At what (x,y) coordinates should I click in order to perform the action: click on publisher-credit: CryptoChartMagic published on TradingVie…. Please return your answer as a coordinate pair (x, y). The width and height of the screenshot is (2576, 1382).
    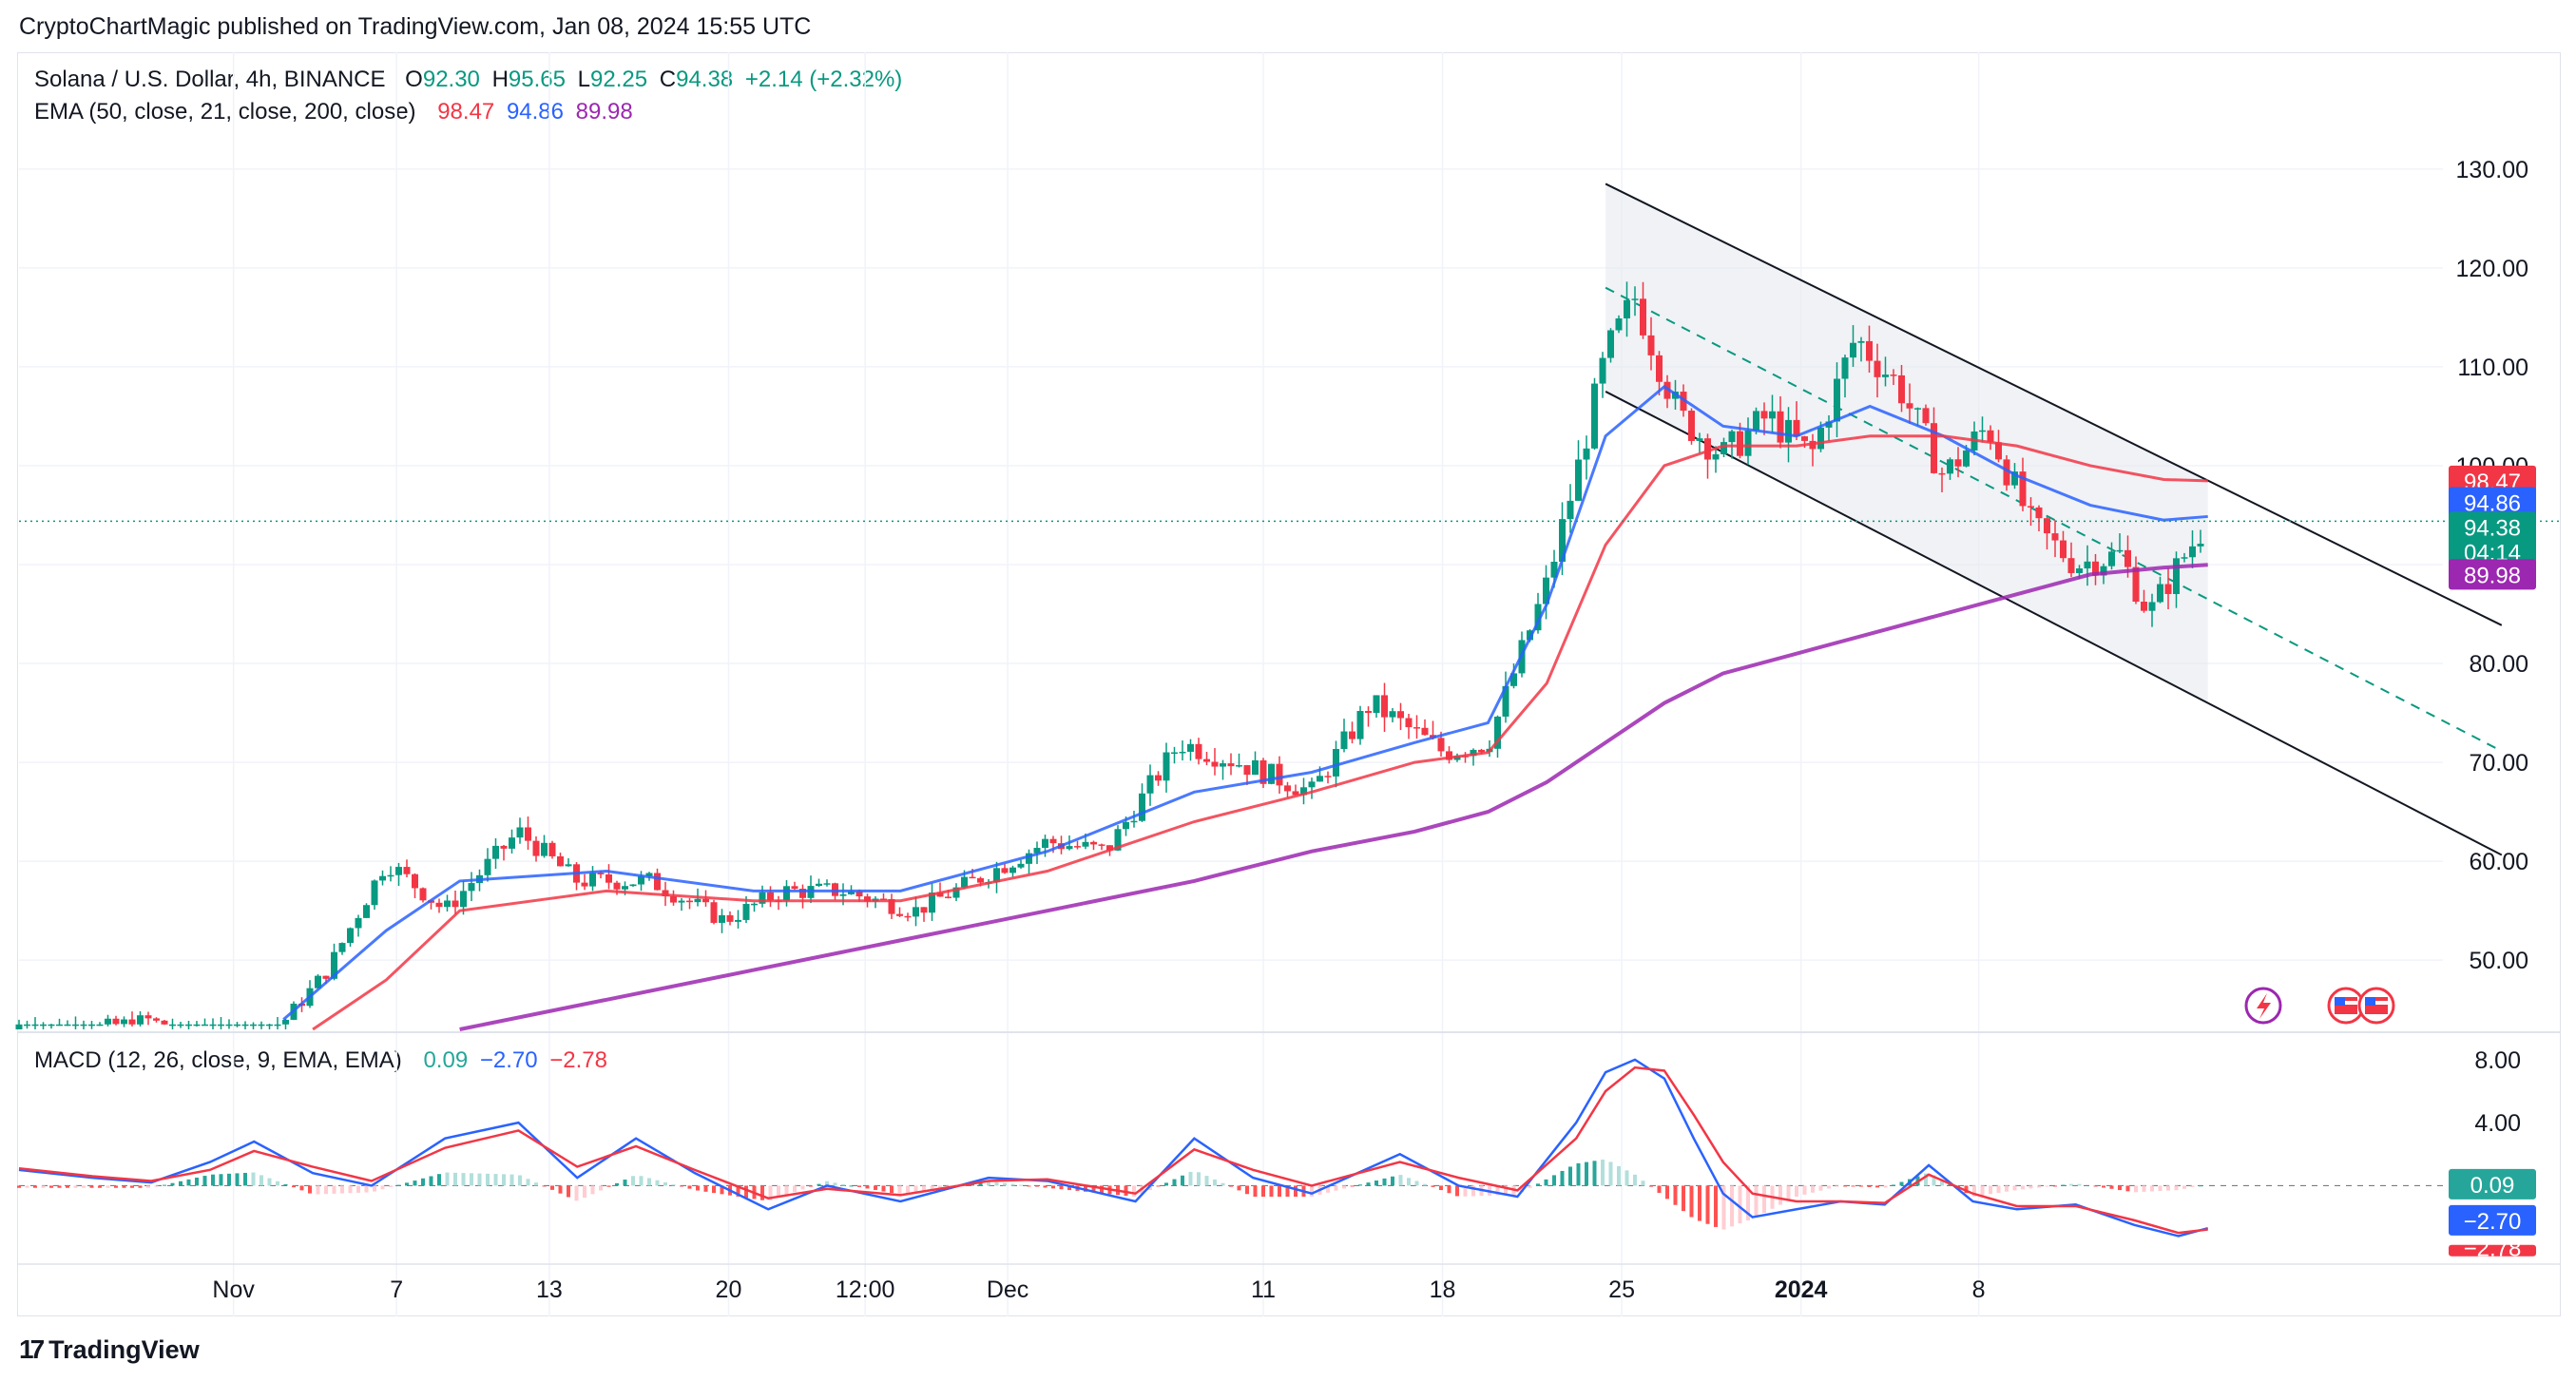
    Looking at the image, I should click on (415, 26).